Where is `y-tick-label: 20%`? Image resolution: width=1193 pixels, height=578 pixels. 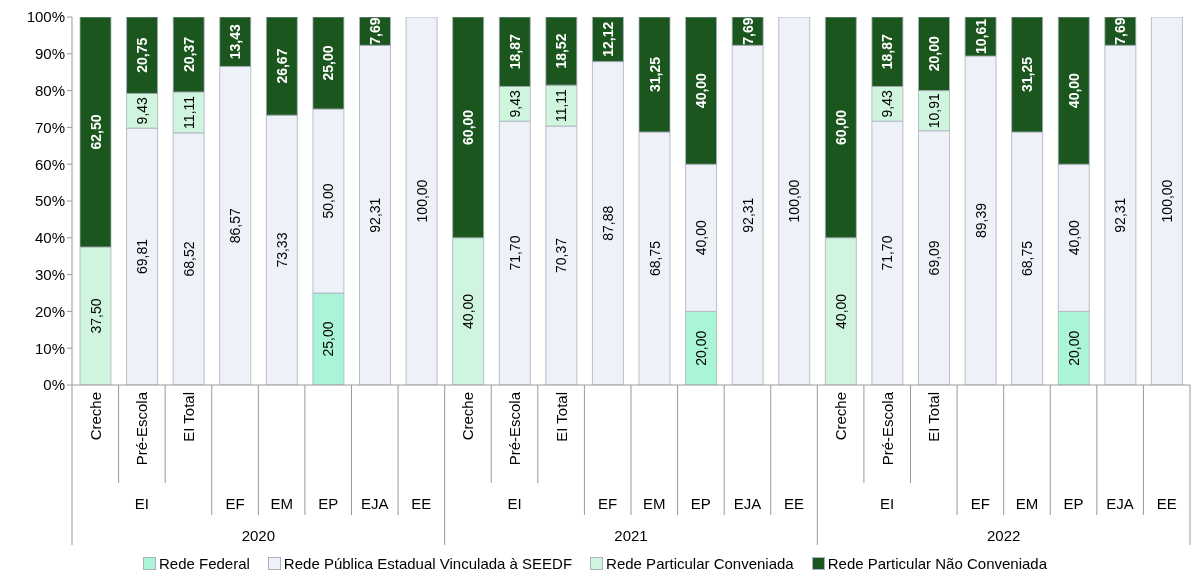
y-tick-label: 20% is located at coordinates (49, 311).